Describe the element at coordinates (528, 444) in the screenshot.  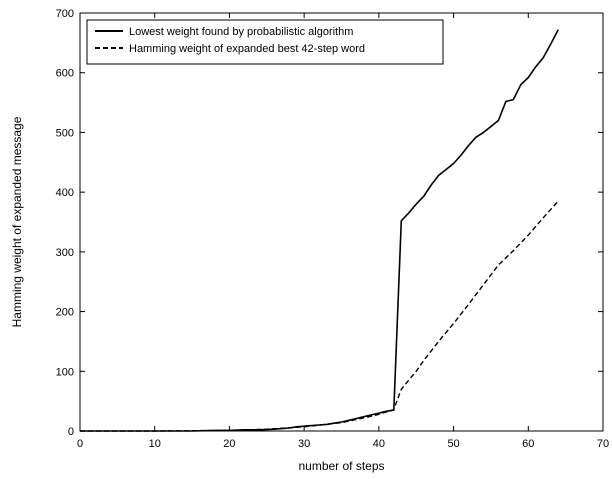
I see `x-tick-label: 60` at that location.